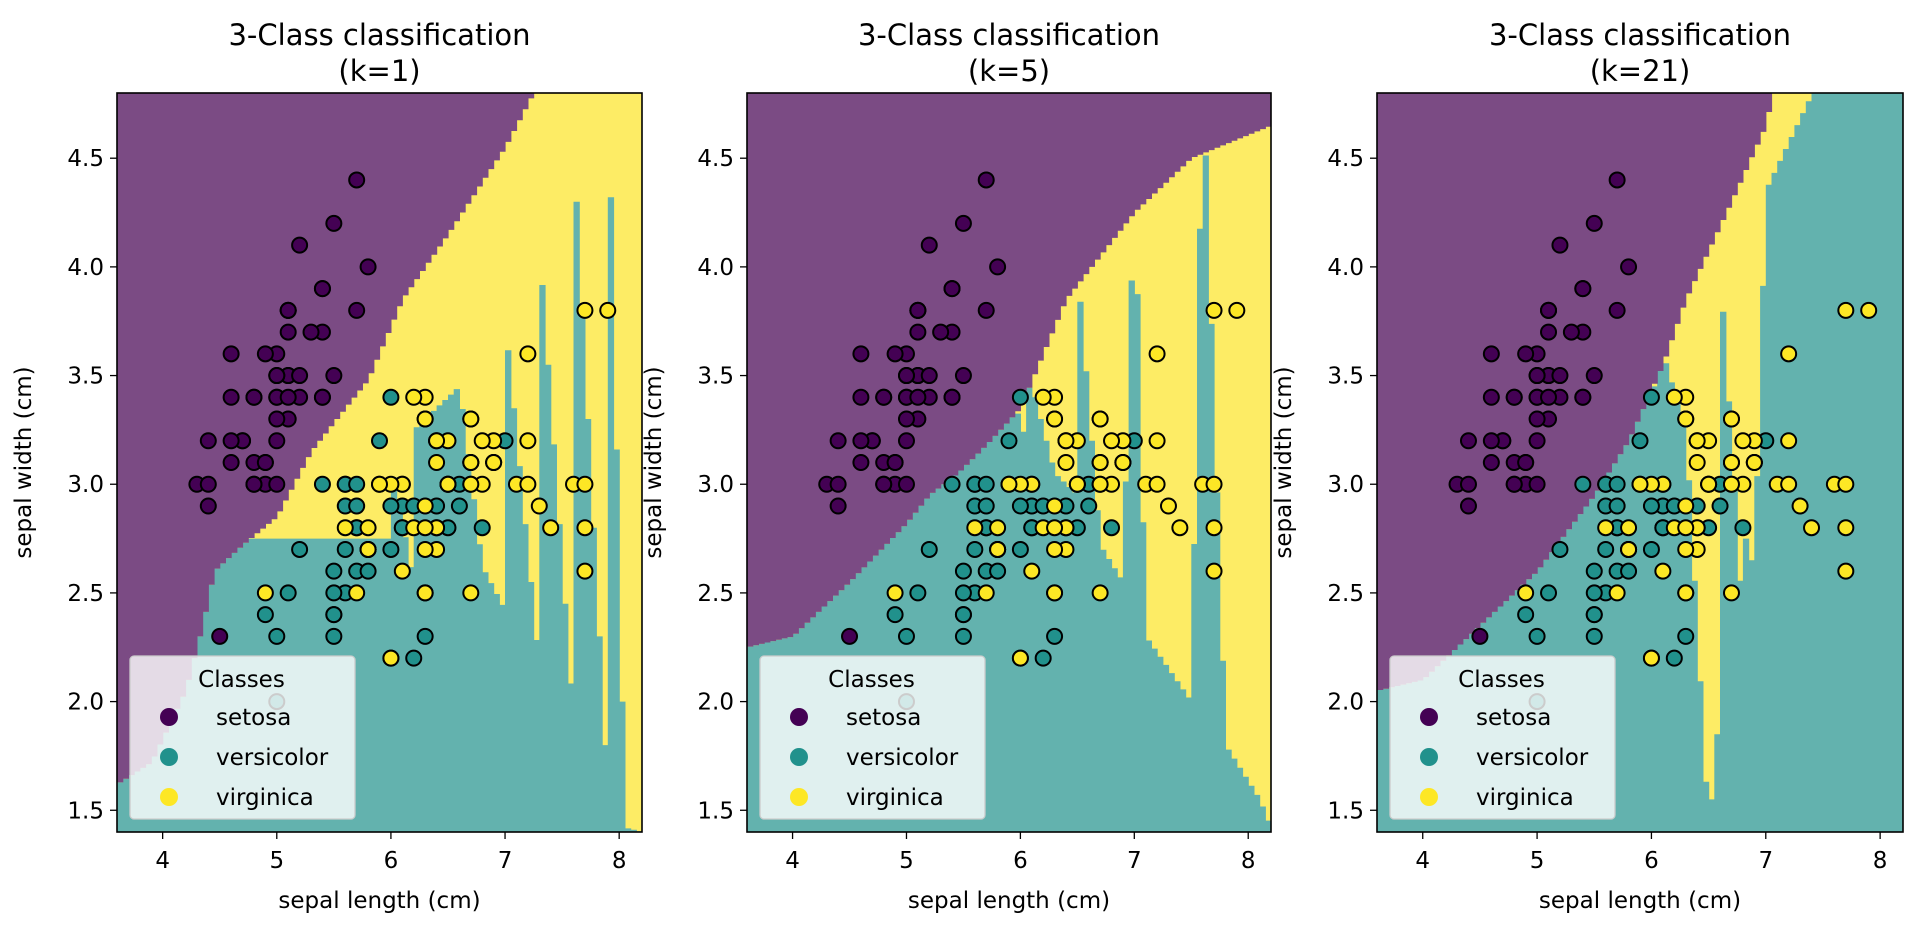  I want to click on legend-marker-virginica, so click(799, 797).